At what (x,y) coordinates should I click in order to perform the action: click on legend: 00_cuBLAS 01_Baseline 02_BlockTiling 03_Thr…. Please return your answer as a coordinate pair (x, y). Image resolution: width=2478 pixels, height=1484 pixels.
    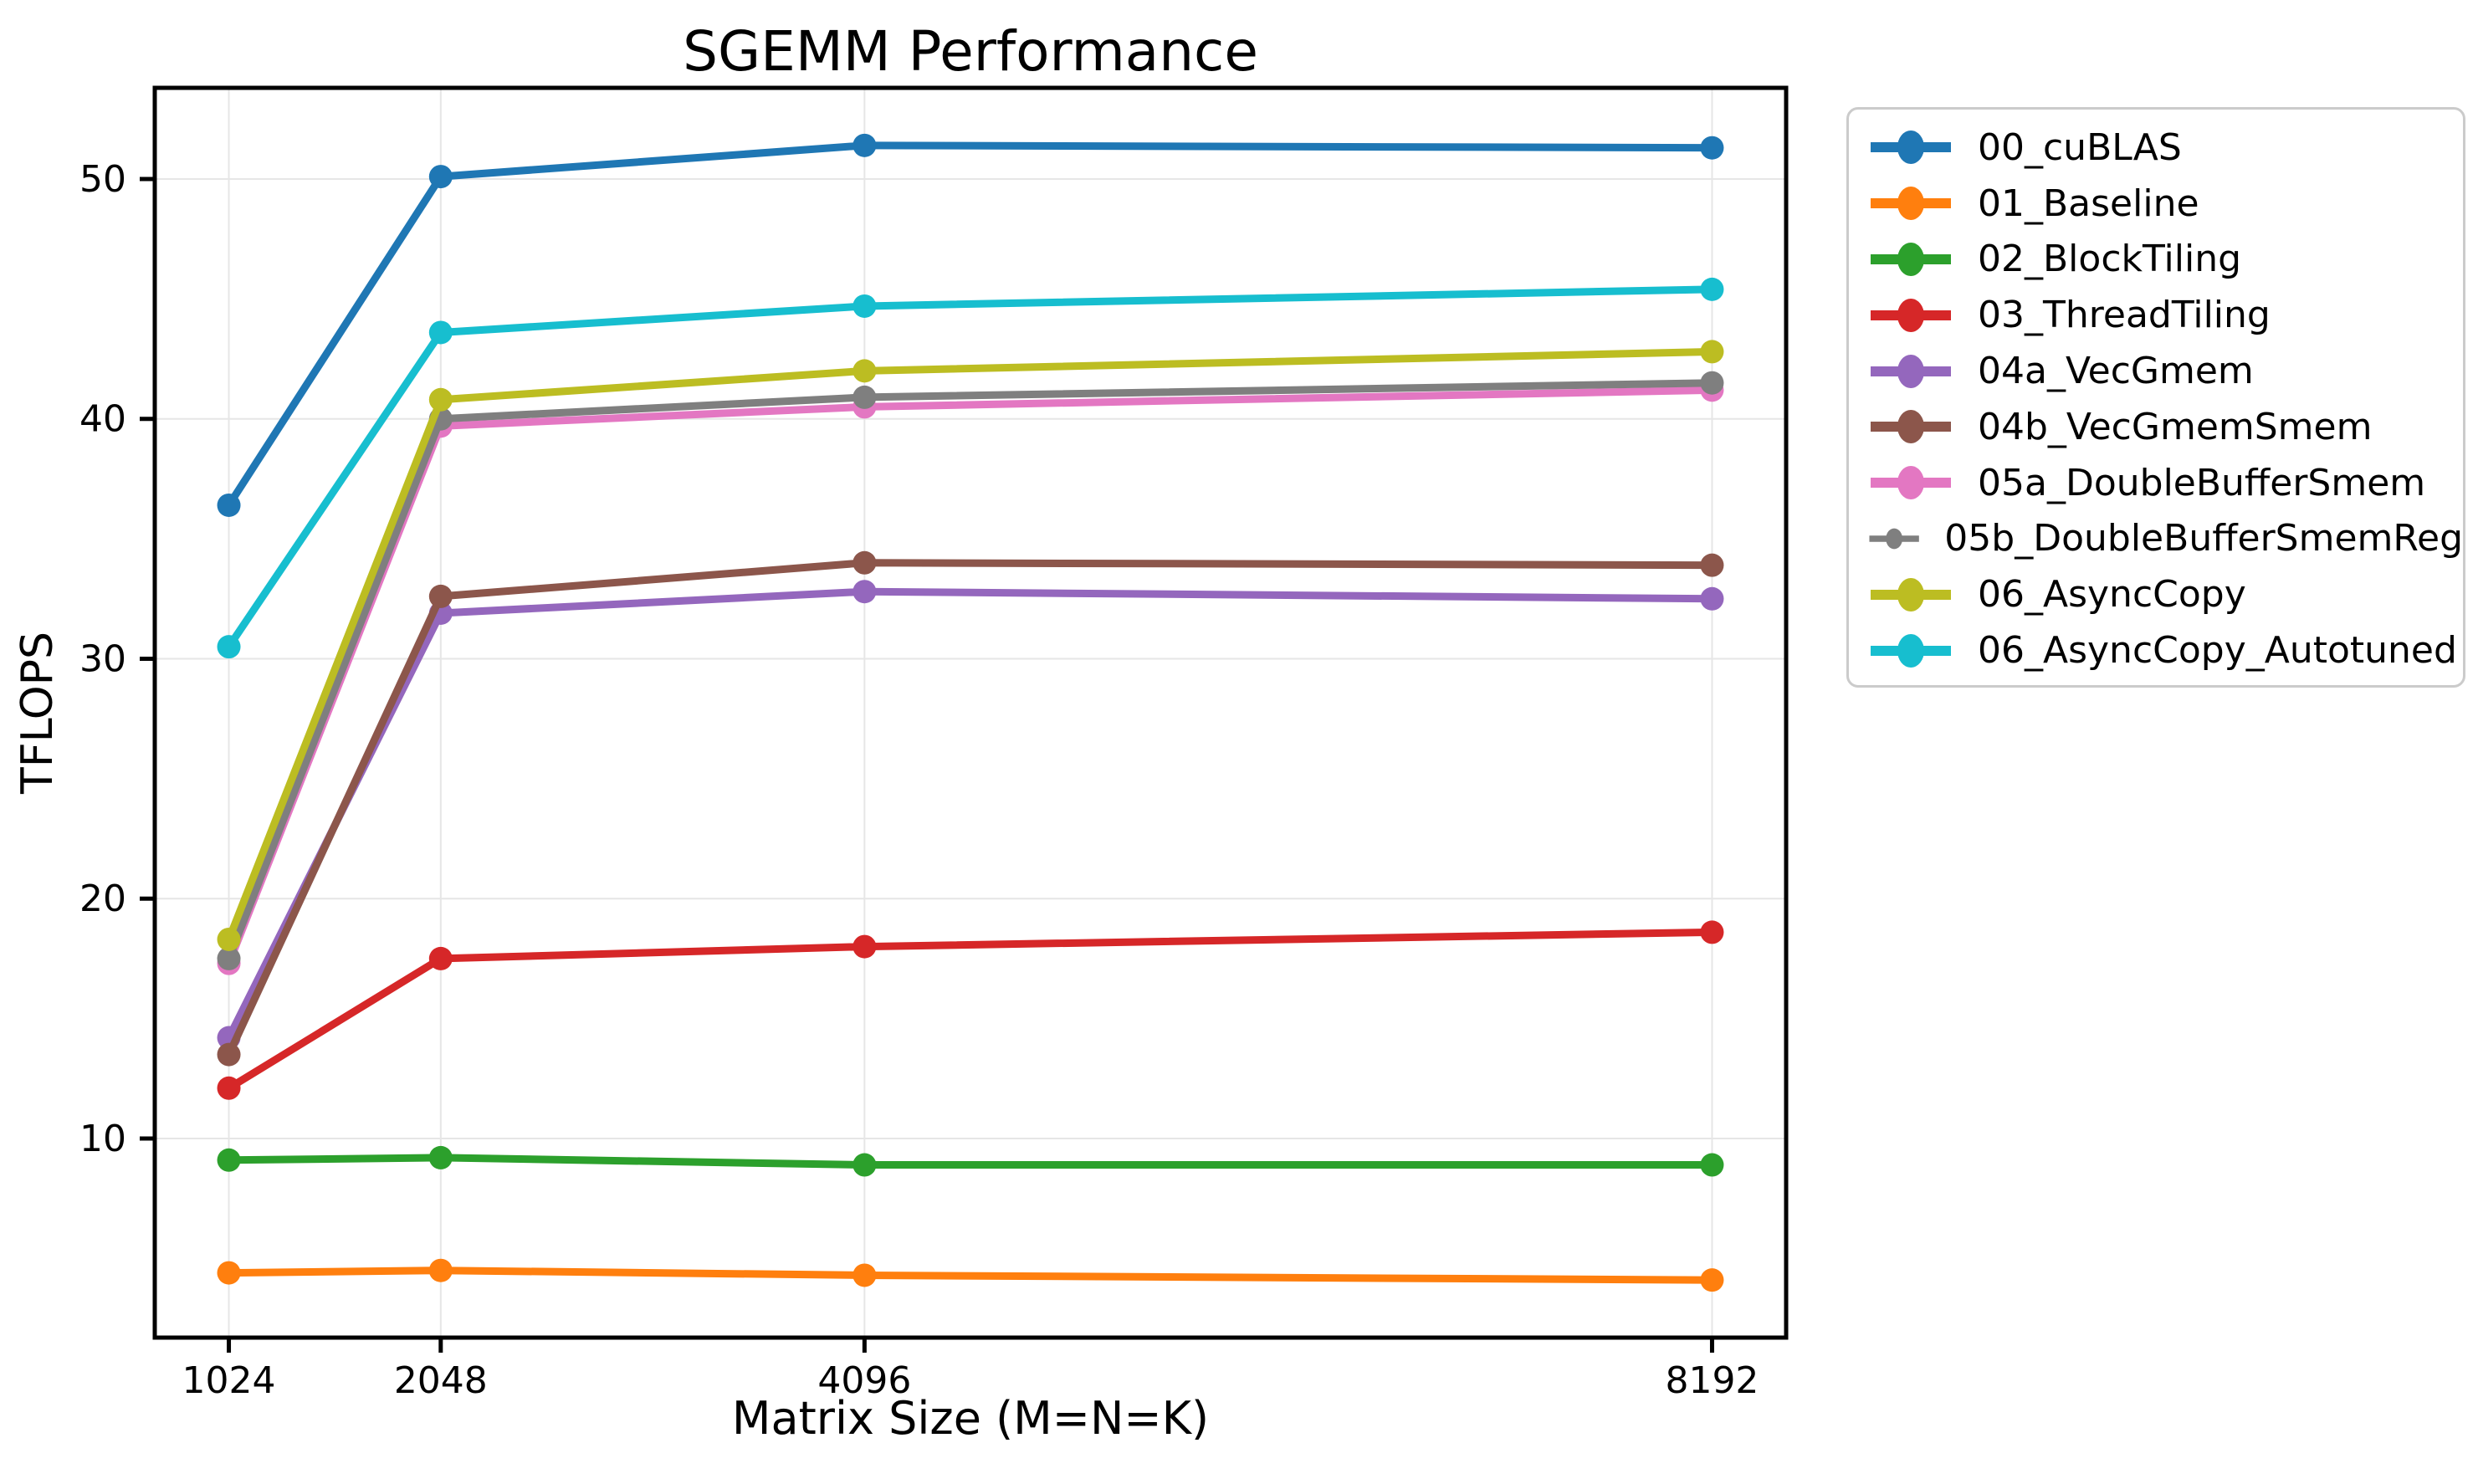
    Looking at the image, I should click on (2155, 397).